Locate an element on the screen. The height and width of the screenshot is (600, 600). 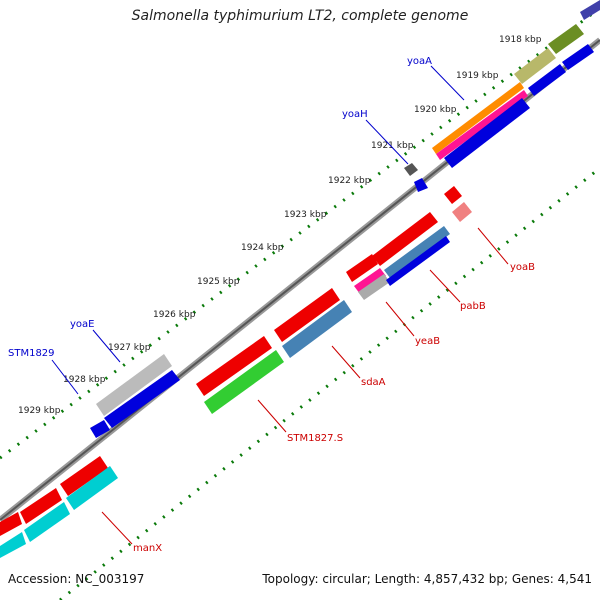
kbp-label: 1928 kbp is located at coordinates (84, 380).